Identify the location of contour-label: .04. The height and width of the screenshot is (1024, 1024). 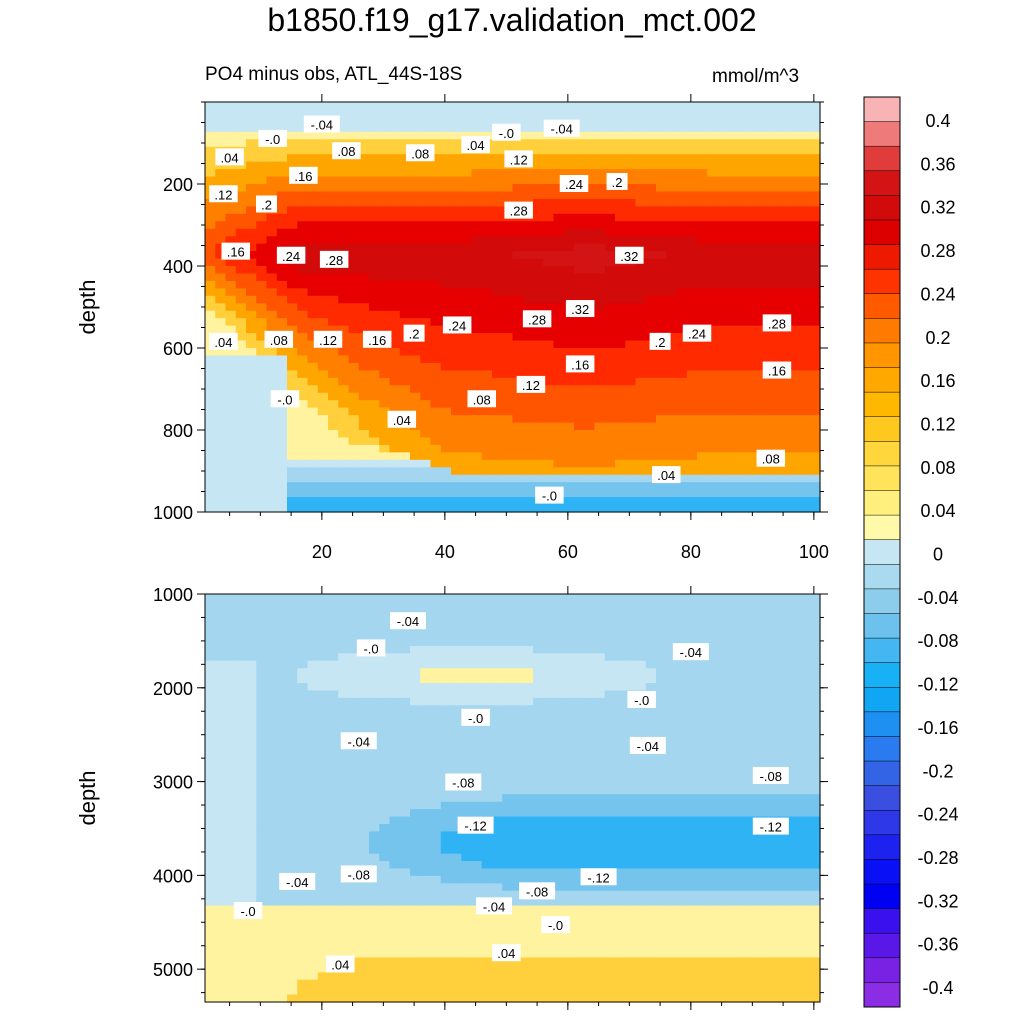
(223, 341).